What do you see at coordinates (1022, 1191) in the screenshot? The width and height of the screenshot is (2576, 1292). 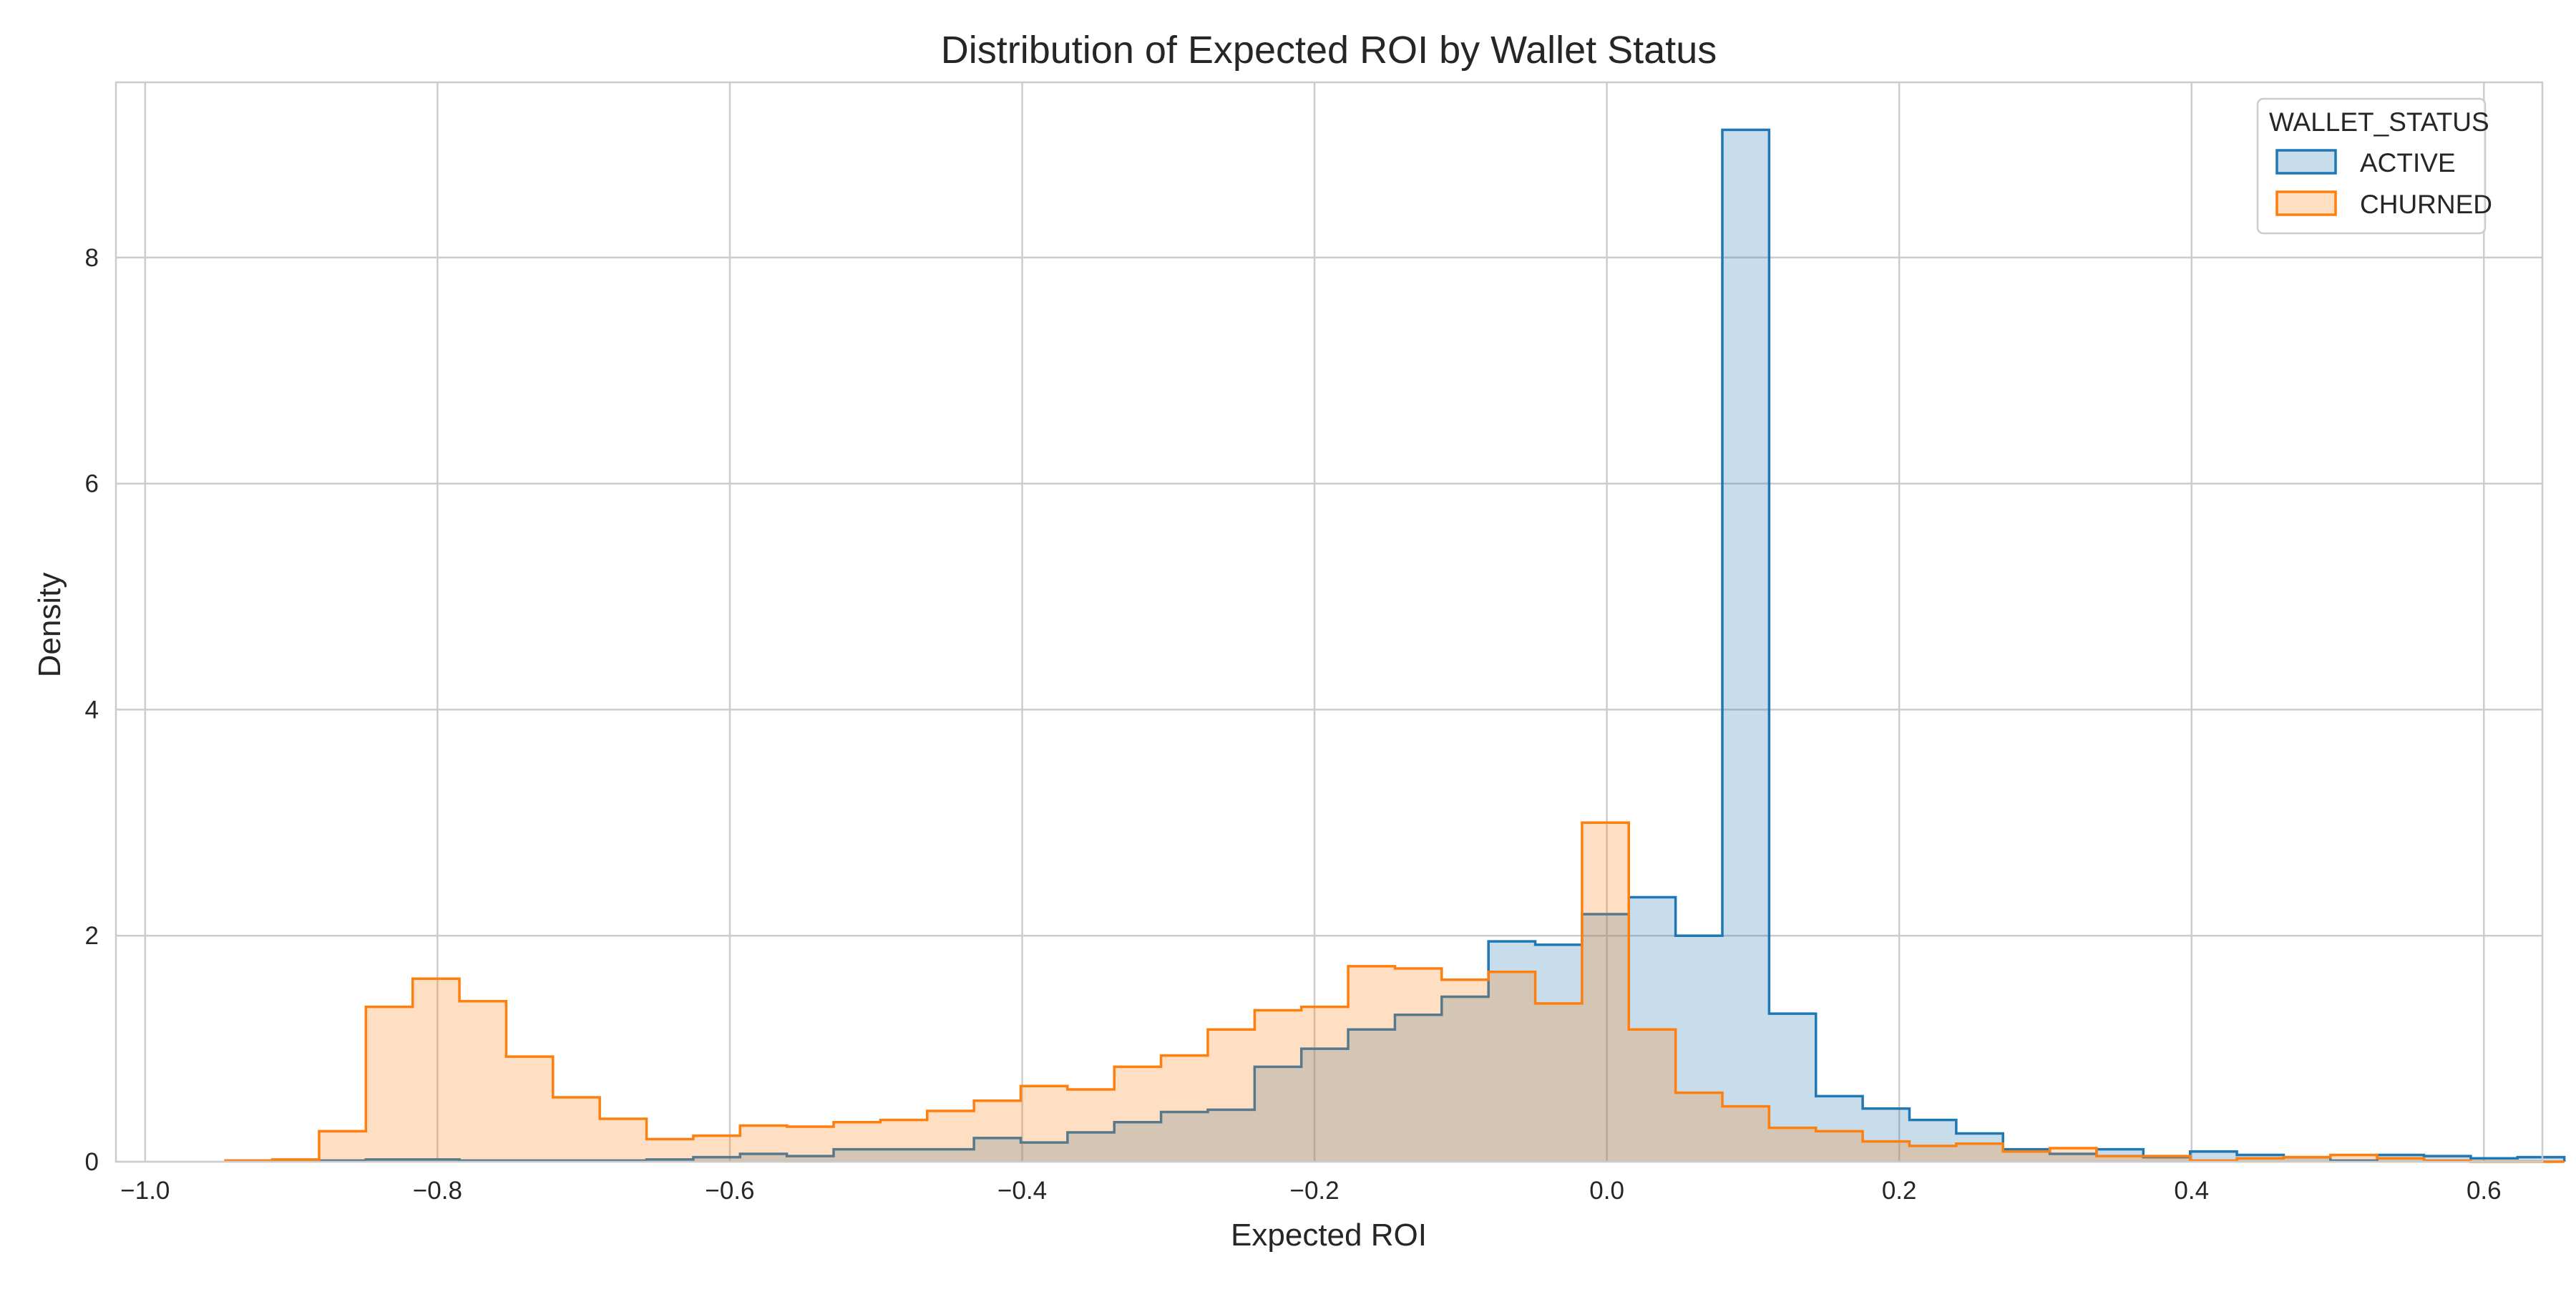 I see `x-tick-label: −0.4` at bounding box center [1022, 1191].